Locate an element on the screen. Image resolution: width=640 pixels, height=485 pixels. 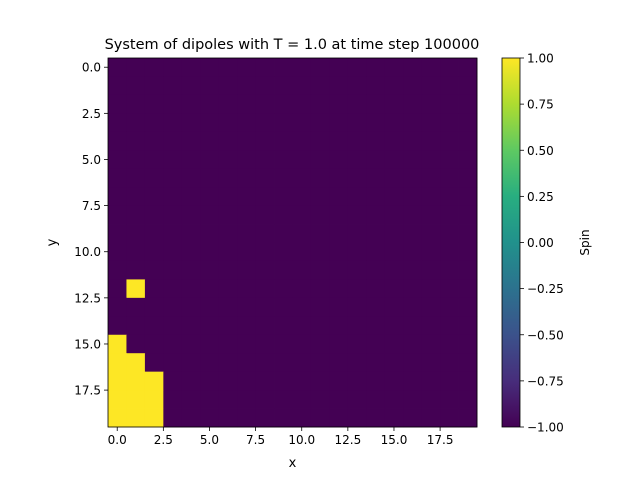
spin-cell-up is located at coordinates (136, 381).